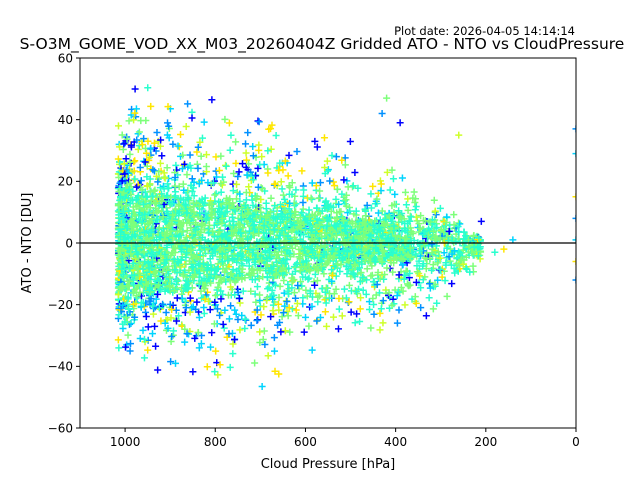  I want to click on x-tick-label: 1000, so click(125, 442).